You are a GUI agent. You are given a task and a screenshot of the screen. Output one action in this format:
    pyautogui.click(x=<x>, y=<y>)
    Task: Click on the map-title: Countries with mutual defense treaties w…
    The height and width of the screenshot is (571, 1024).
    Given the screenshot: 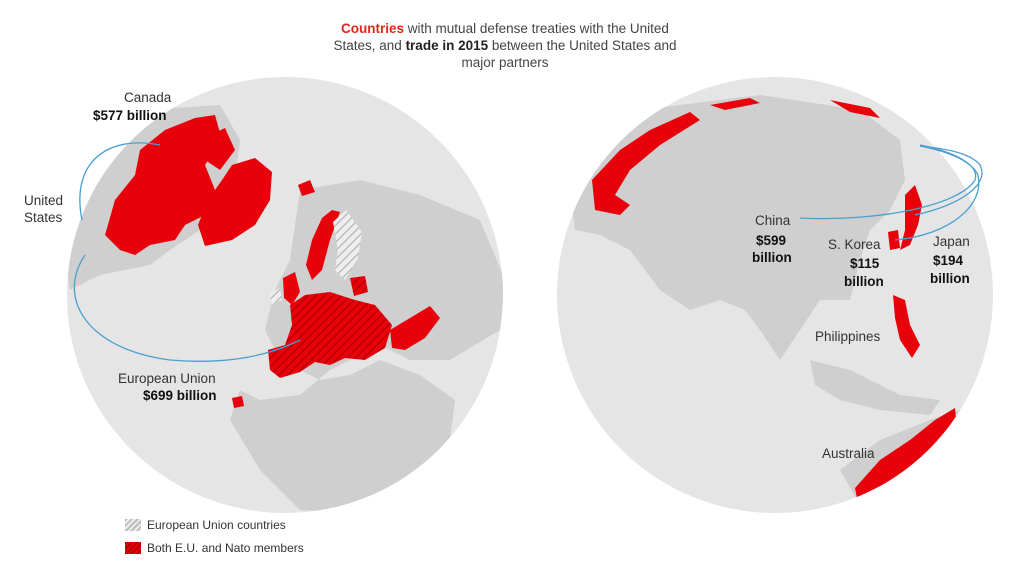 What is the action you would take?
    pyautogui.click(x=505, y=45)
    